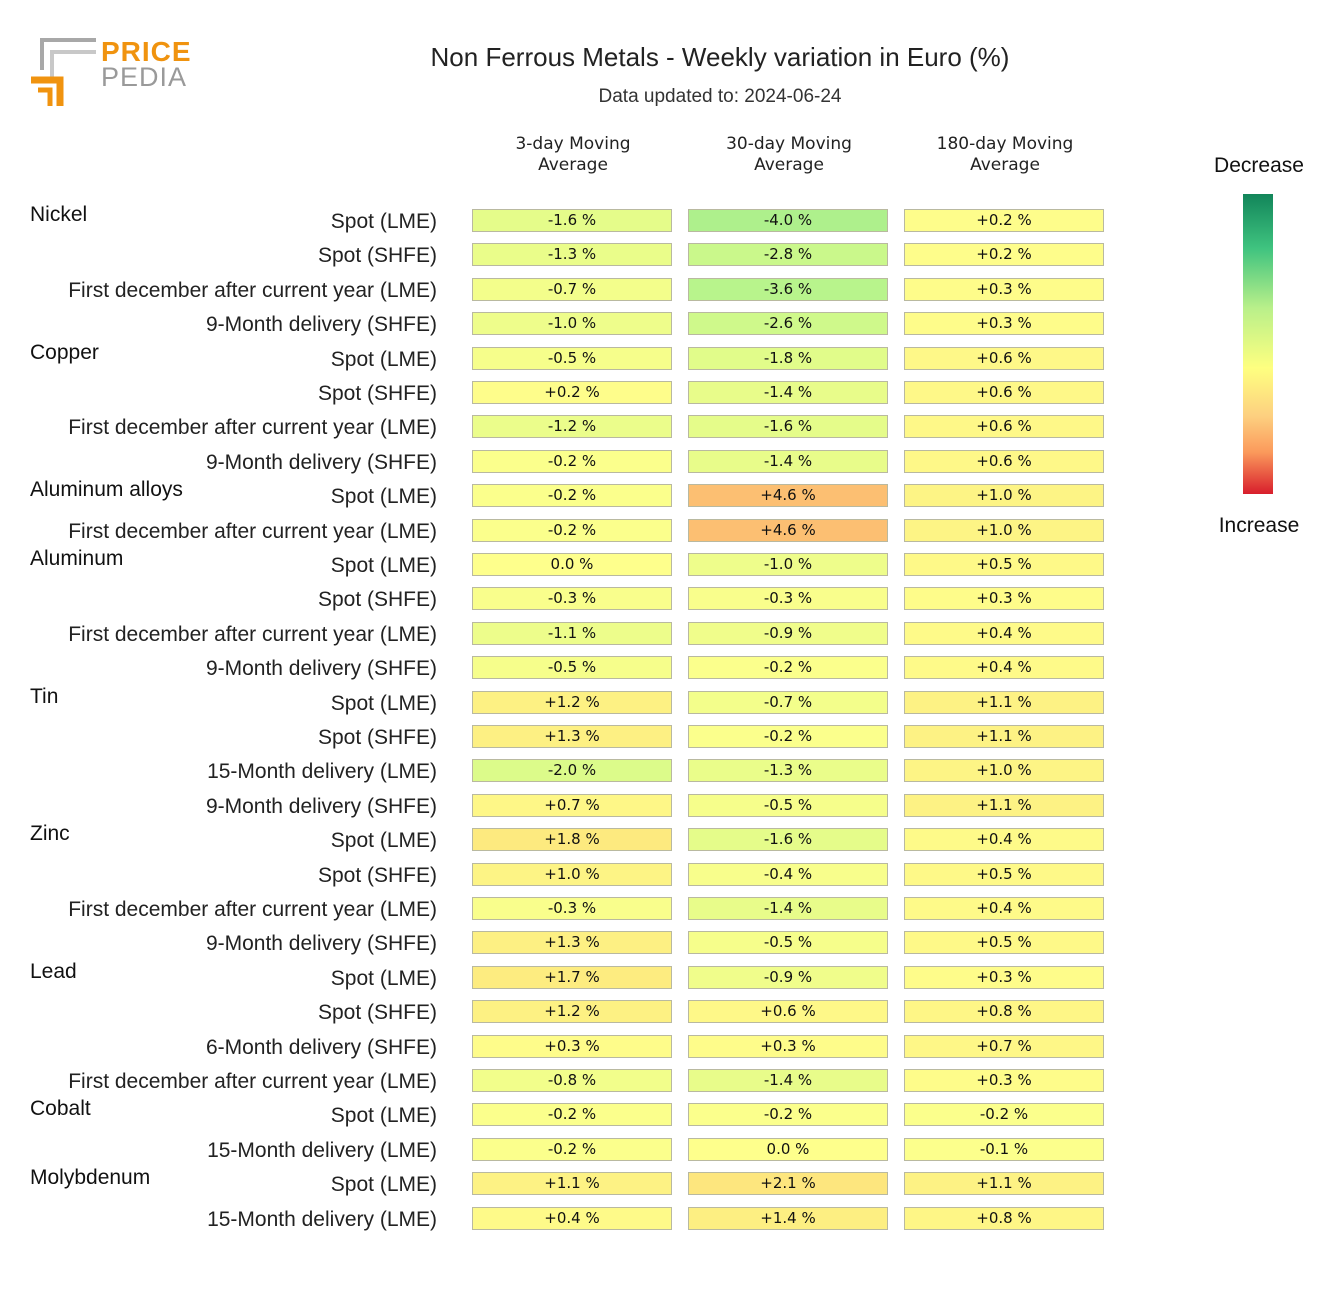 The width and height of the screenshot is (1320, 1305). What do you see at coordinates (1004, 220) in the screenshot?
I see `heatmap-cell: +0.2 %` at bounding box center [1004, 220].